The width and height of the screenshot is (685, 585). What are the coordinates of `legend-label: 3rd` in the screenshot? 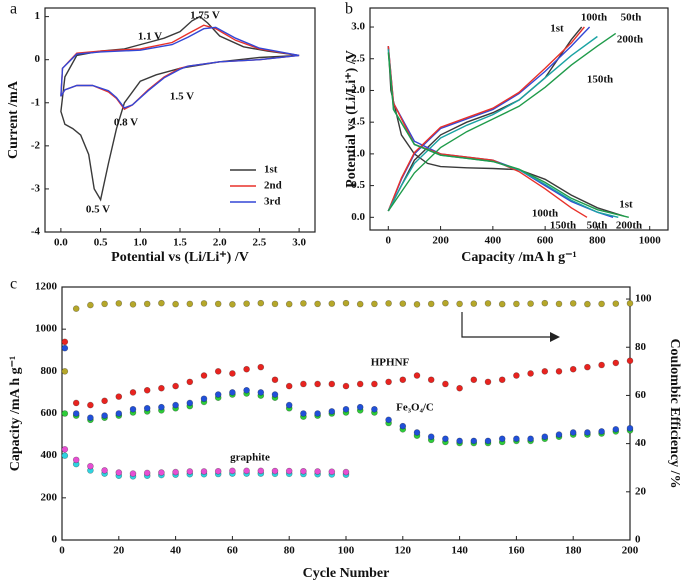 It's located at (272, 202).